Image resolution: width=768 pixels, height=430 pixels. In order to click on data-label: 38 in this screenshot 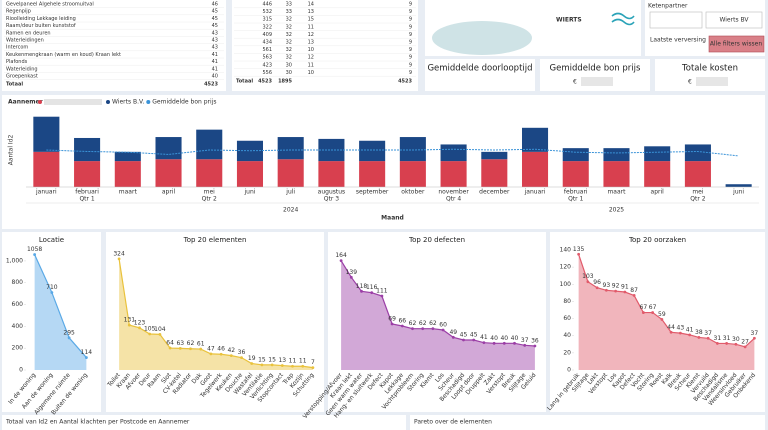, I will do `click(699, 332)`.